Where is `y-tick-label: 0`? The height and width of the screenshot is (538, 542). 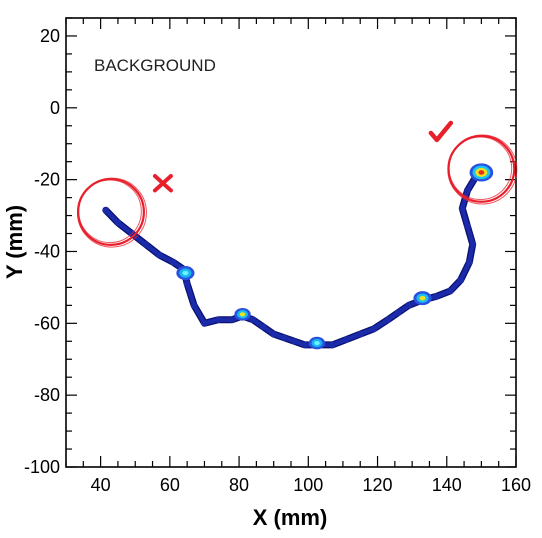 y-tick-label: 0 is located at coordinates (55, 108).